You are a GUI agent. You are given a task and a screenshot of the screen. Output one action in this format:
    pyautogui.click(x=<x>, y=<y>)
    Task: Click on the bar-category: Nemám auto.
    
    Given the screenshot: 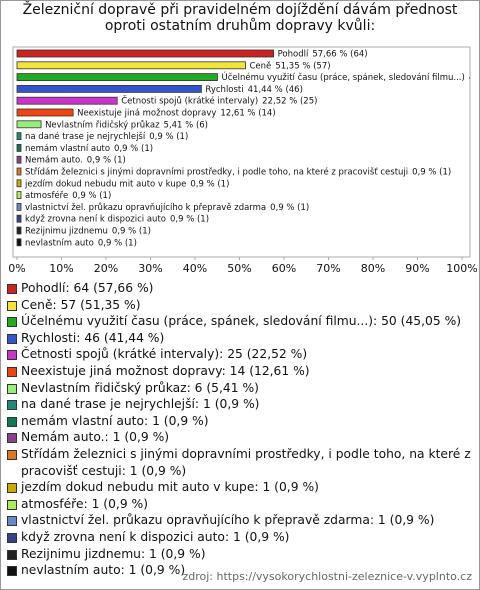 What is the action you would take?
    pyautogui.click(x=54, y=161)
    